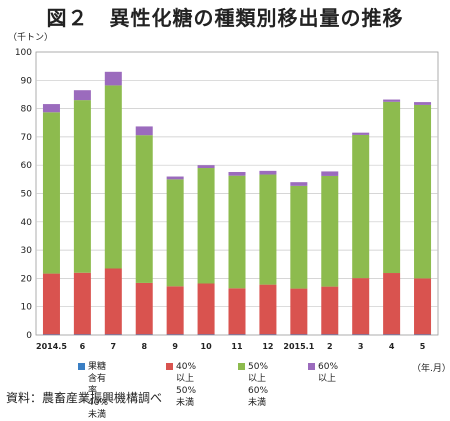 The height and width of the screenshot is (421, 450). Describe the element at coordinates (431, 369) in the screenshot. I see `x-unit-label: （年.月）` at that location.